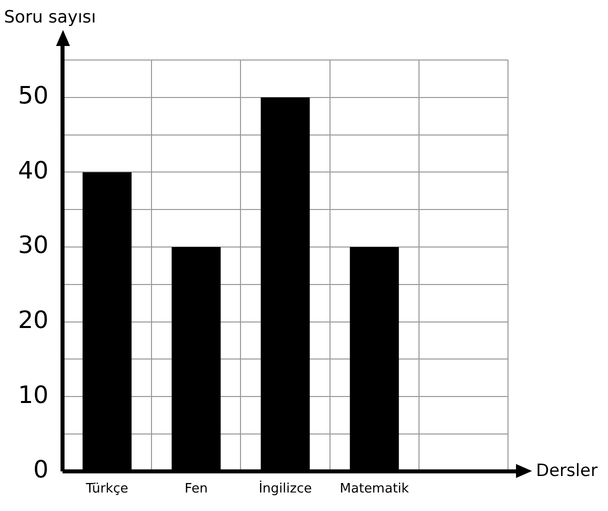 This screenshot has height=511, width=608. What do you see at coordinates (41, 470) in the screenshot?
I see `y-tick-label: 0` at bounding box center [41, 470].